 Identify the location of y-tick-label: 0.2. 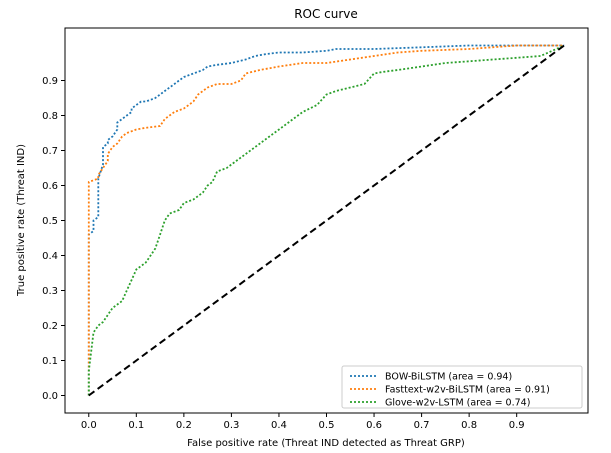
(50, 326).